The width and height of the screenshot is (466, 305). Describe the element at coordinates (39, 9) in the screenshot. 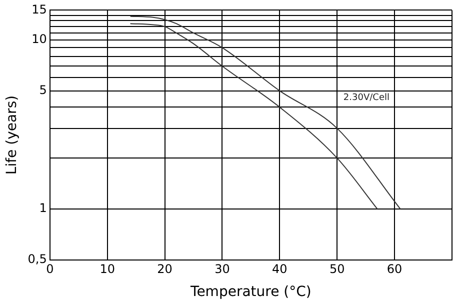

I see `y-tick-label: 15` at that location.